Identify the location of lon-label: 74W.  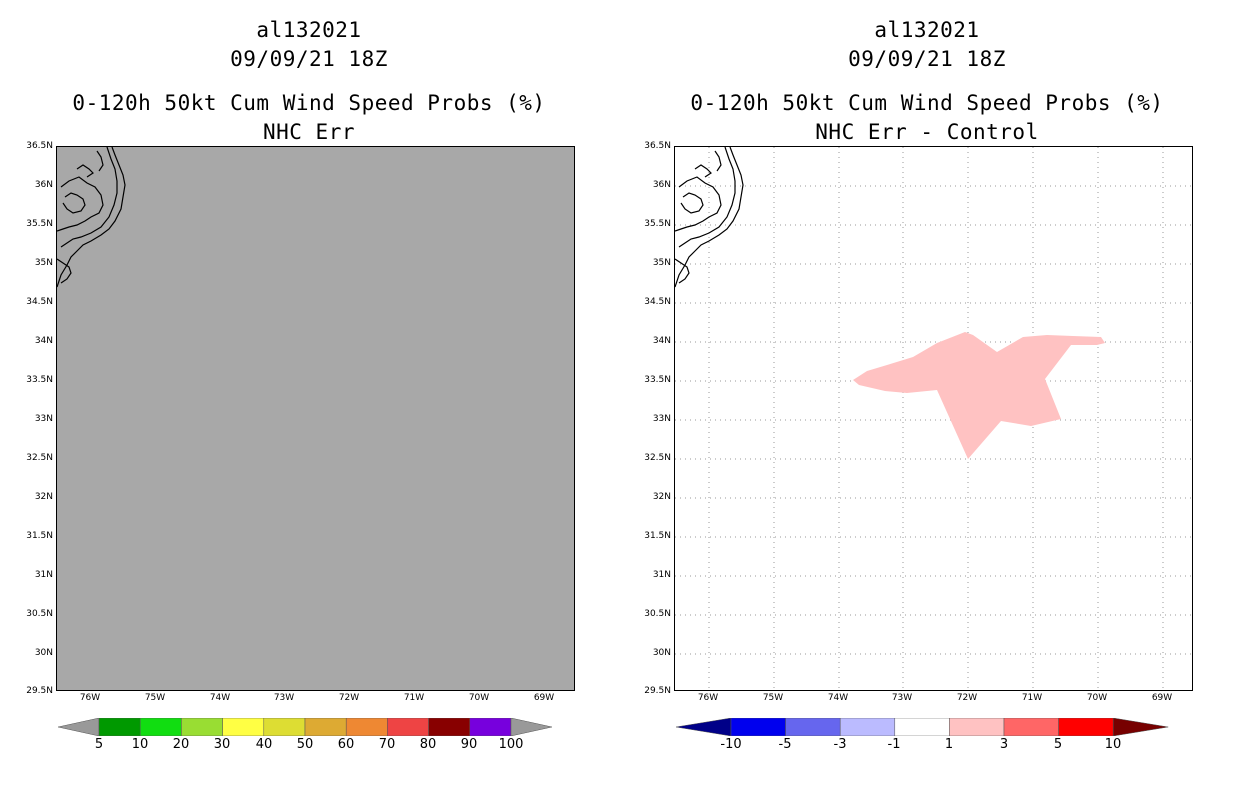
(220, 698).